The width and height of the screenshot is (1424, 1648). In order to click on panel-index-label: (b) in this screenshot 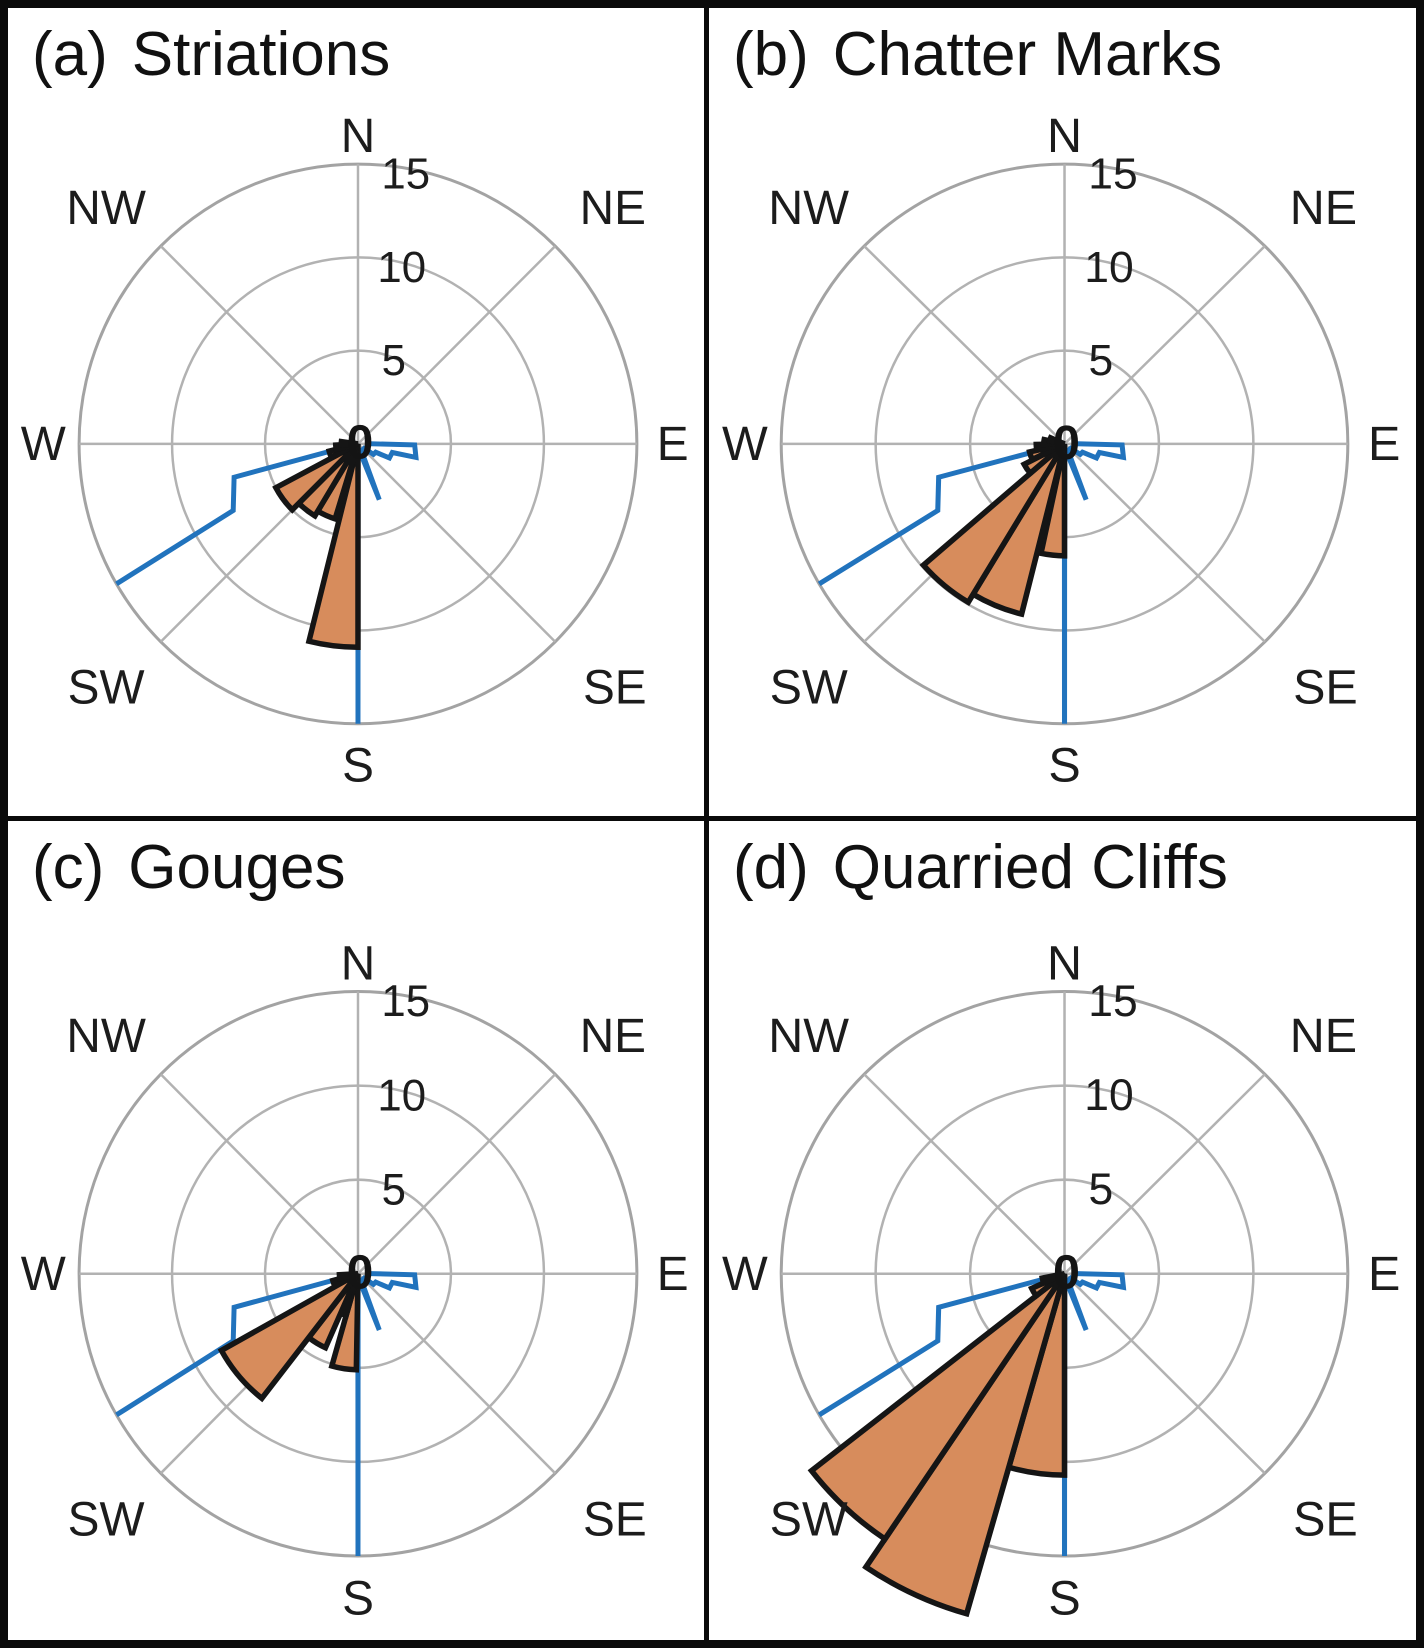, I will do `click(771, 54)`.